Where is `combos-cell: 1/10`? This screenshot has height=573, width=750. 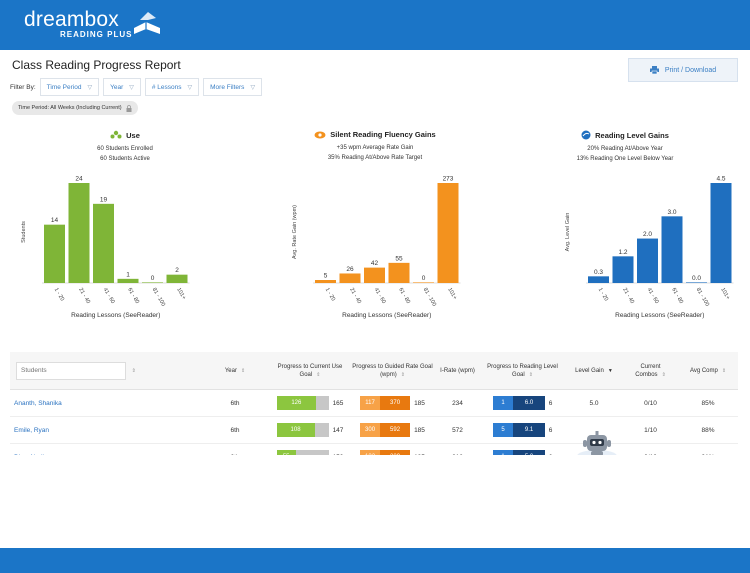 combos-cell: 1/10 is located at coordinates (650, 430).